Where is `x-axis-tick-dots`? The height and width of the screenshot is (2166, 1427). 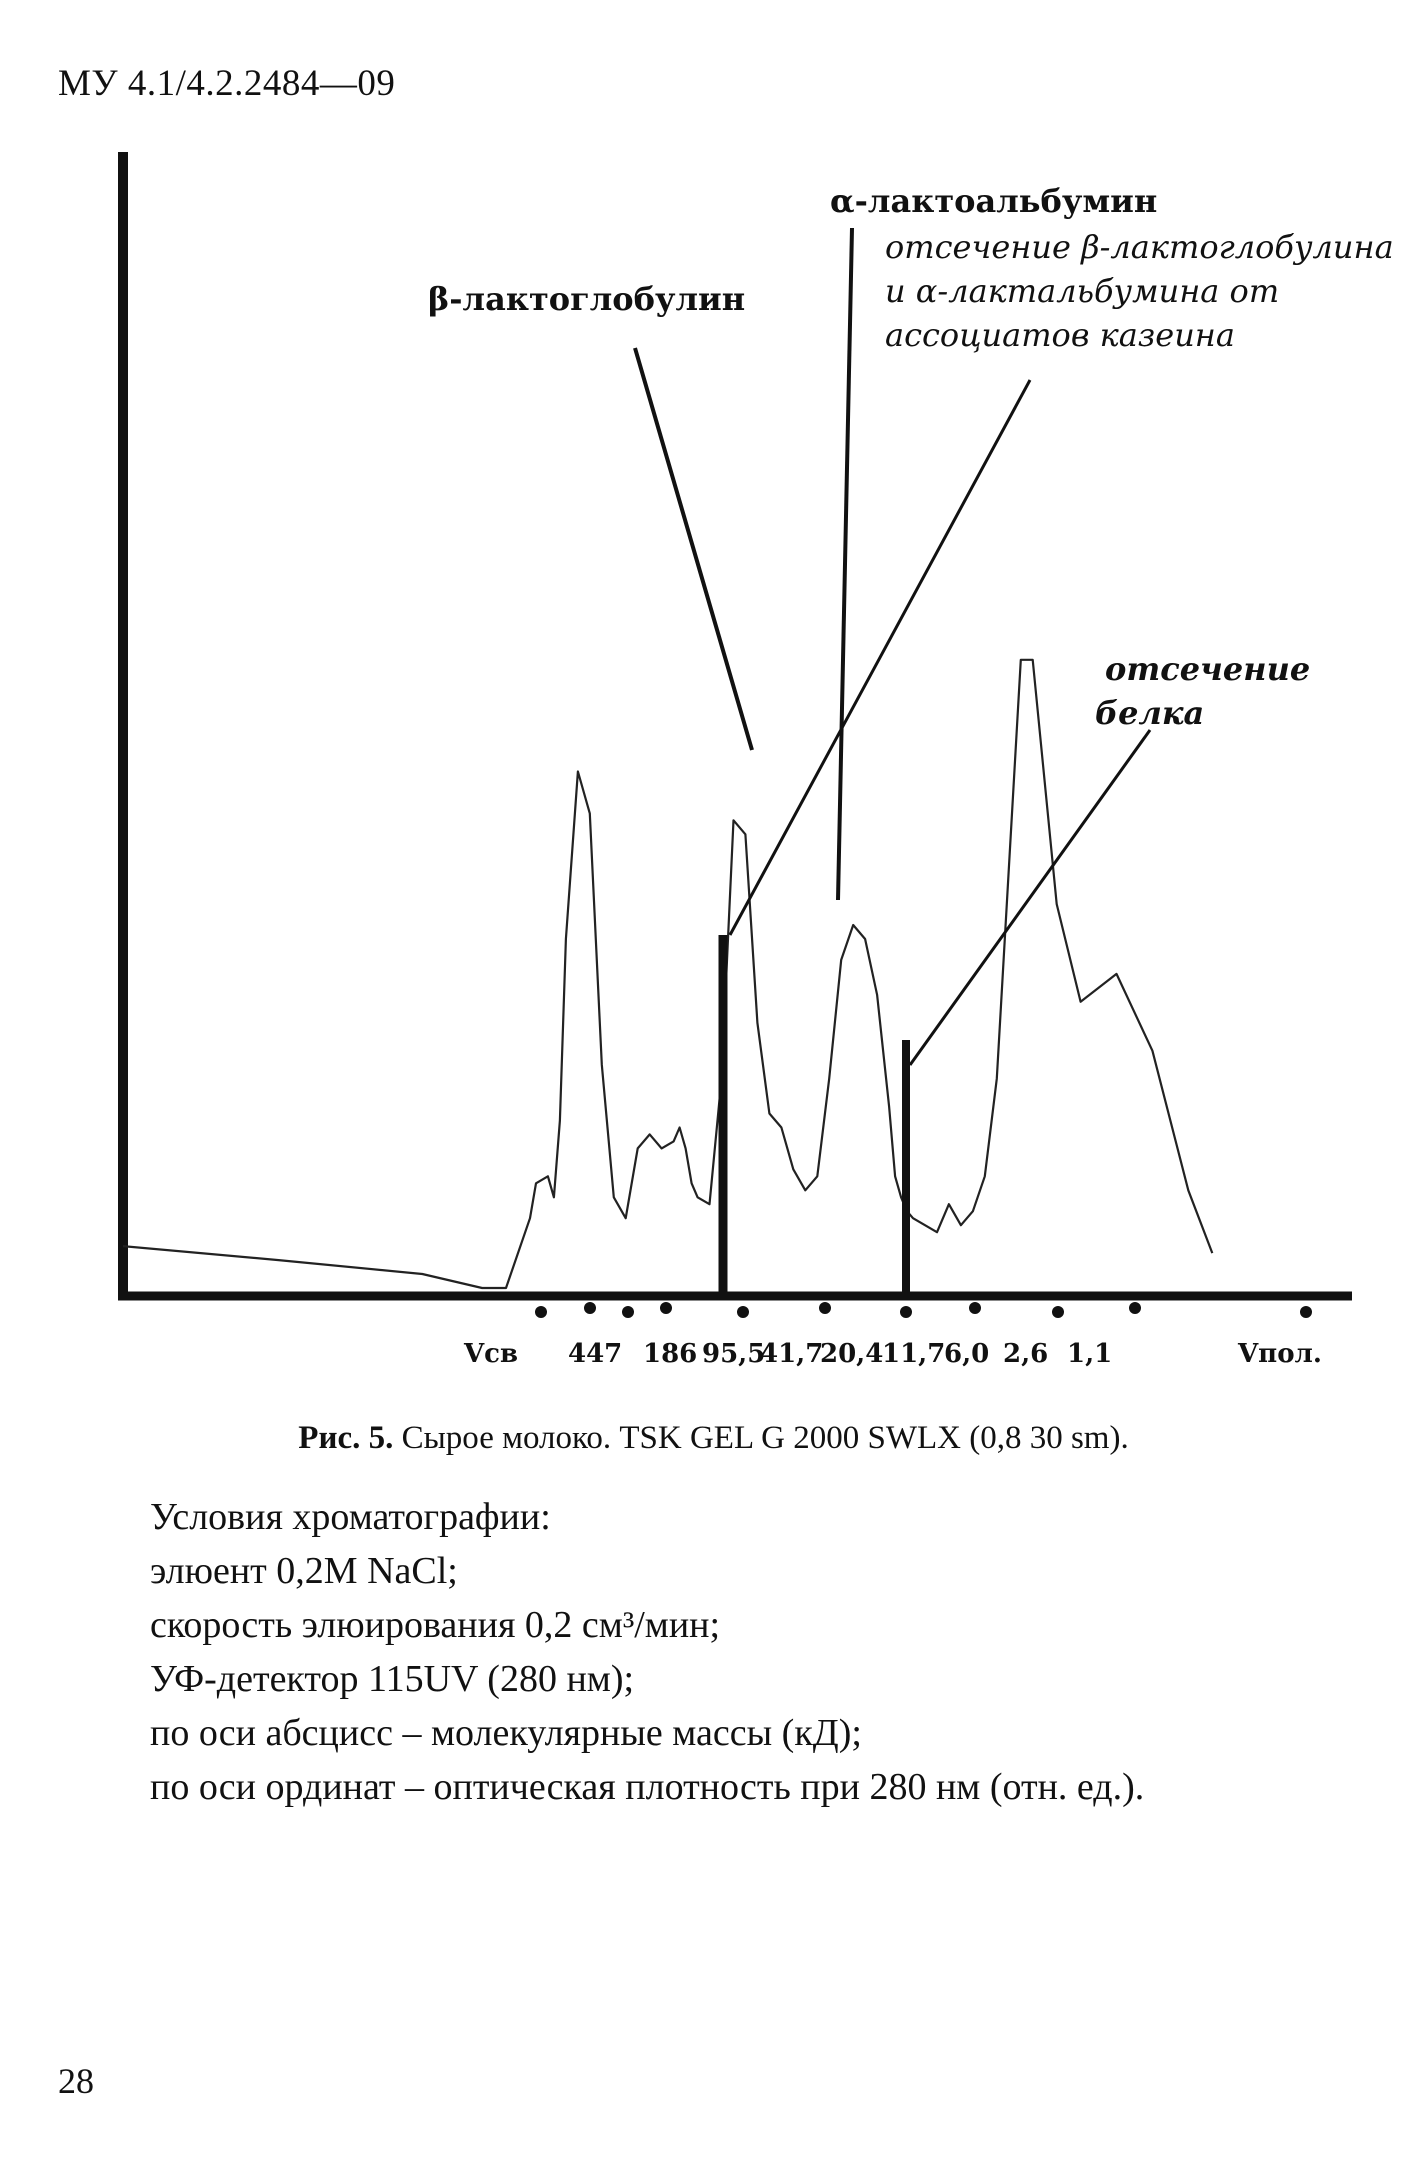
x-axis-tick-dots is located at coordinates (923, 1310).